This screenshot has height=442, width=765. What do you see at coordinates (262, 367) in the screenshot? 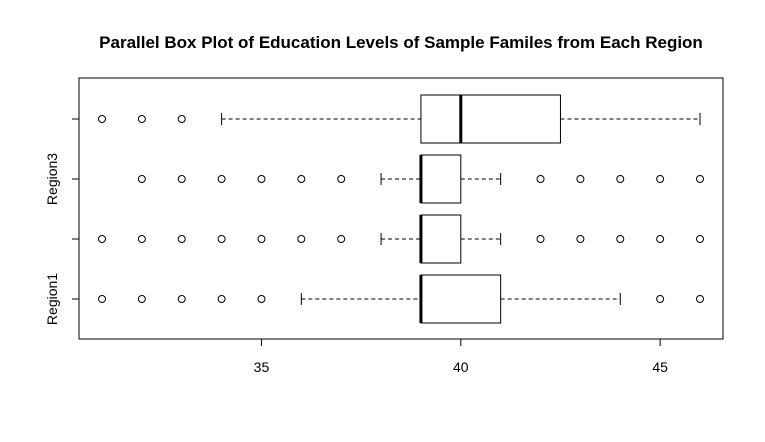
I see `x-axis-tick-label: 35` at bounding box center [262, 367].